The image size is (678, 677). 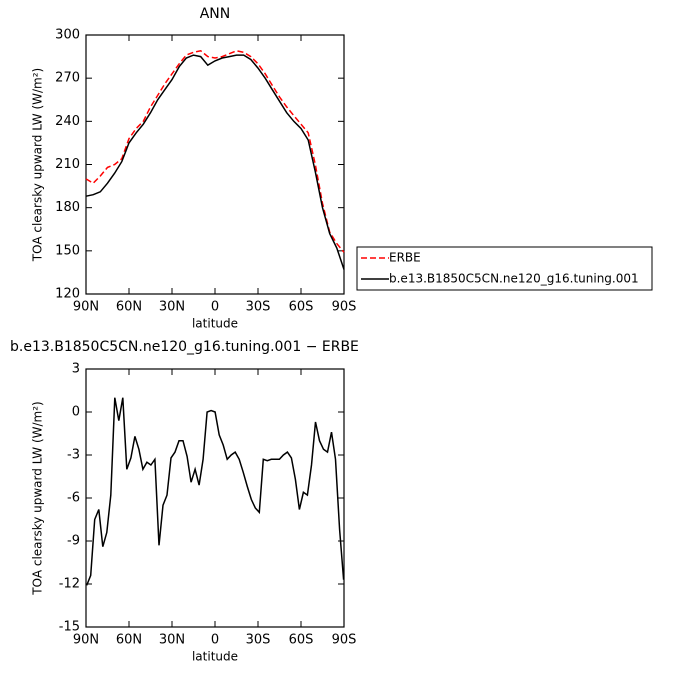 I want to click on y-tick-label: 180, so click(x=67, y=207).